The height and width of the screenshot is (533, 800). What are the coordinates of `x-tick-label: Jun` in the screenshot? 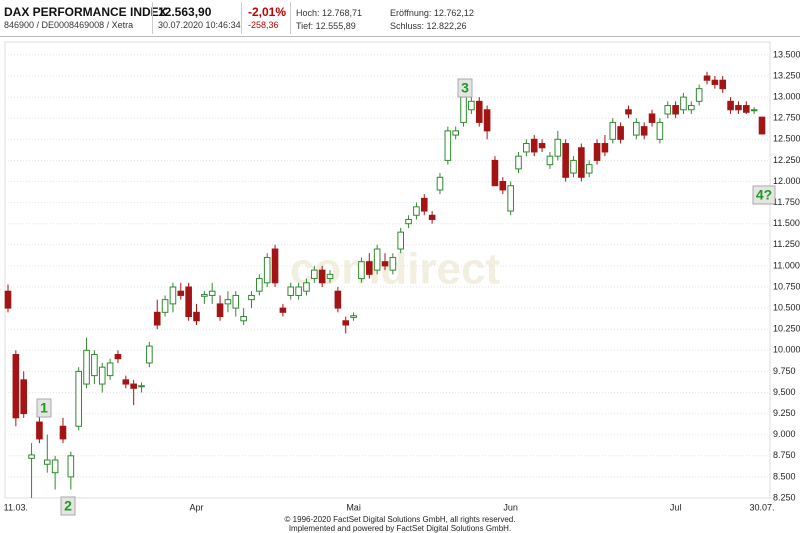 It's located at (510, 507).